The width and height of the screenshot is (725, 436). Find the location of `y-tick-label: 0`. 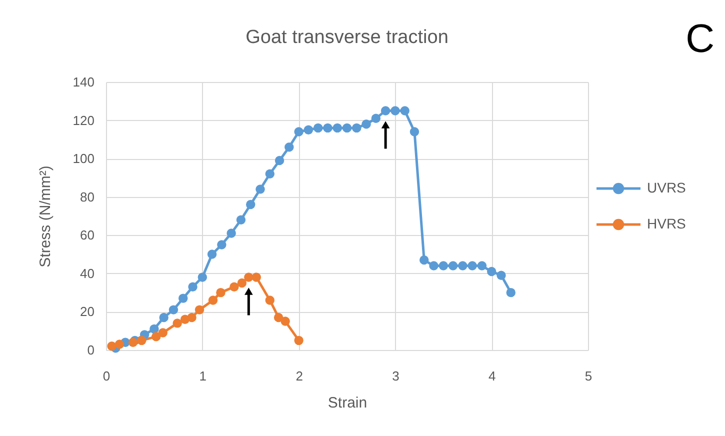

y-tick-label: 0 is located at coordinates (90, 350).